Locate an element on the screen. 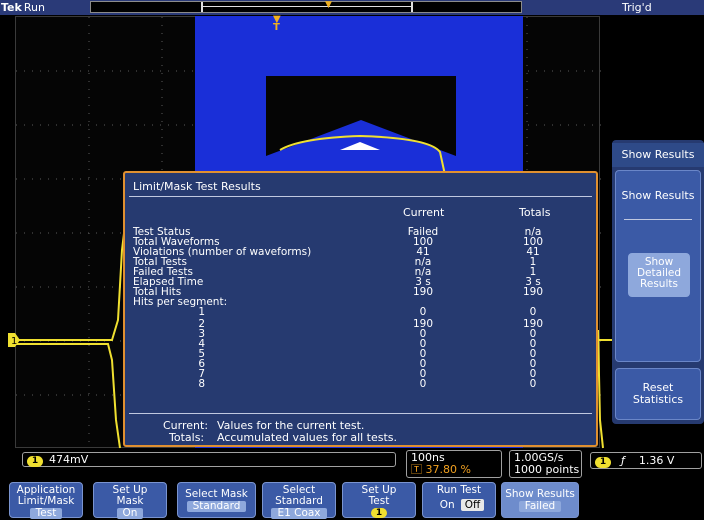 Image resolution: width=704 pixels, height=520 pixels. segment-number: 7 is located at coordinates (201, 374).